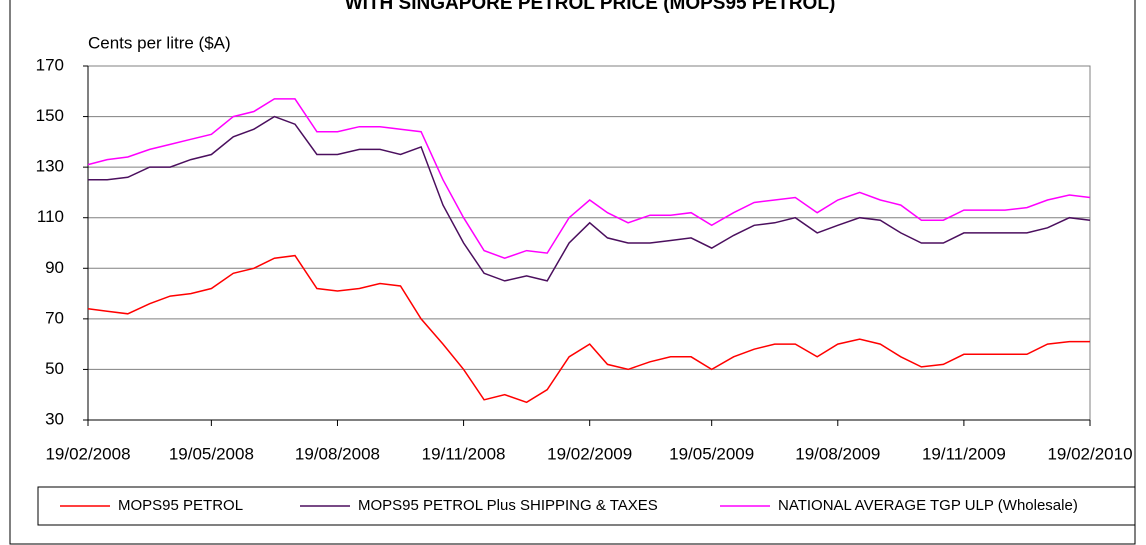 The height and width of the screenshot is (545, 1146). What do you see at coordinates (211, 453) in the screenshot?
I see `x-tick-label: 19/05/2008` at bounding box center [211, 453].